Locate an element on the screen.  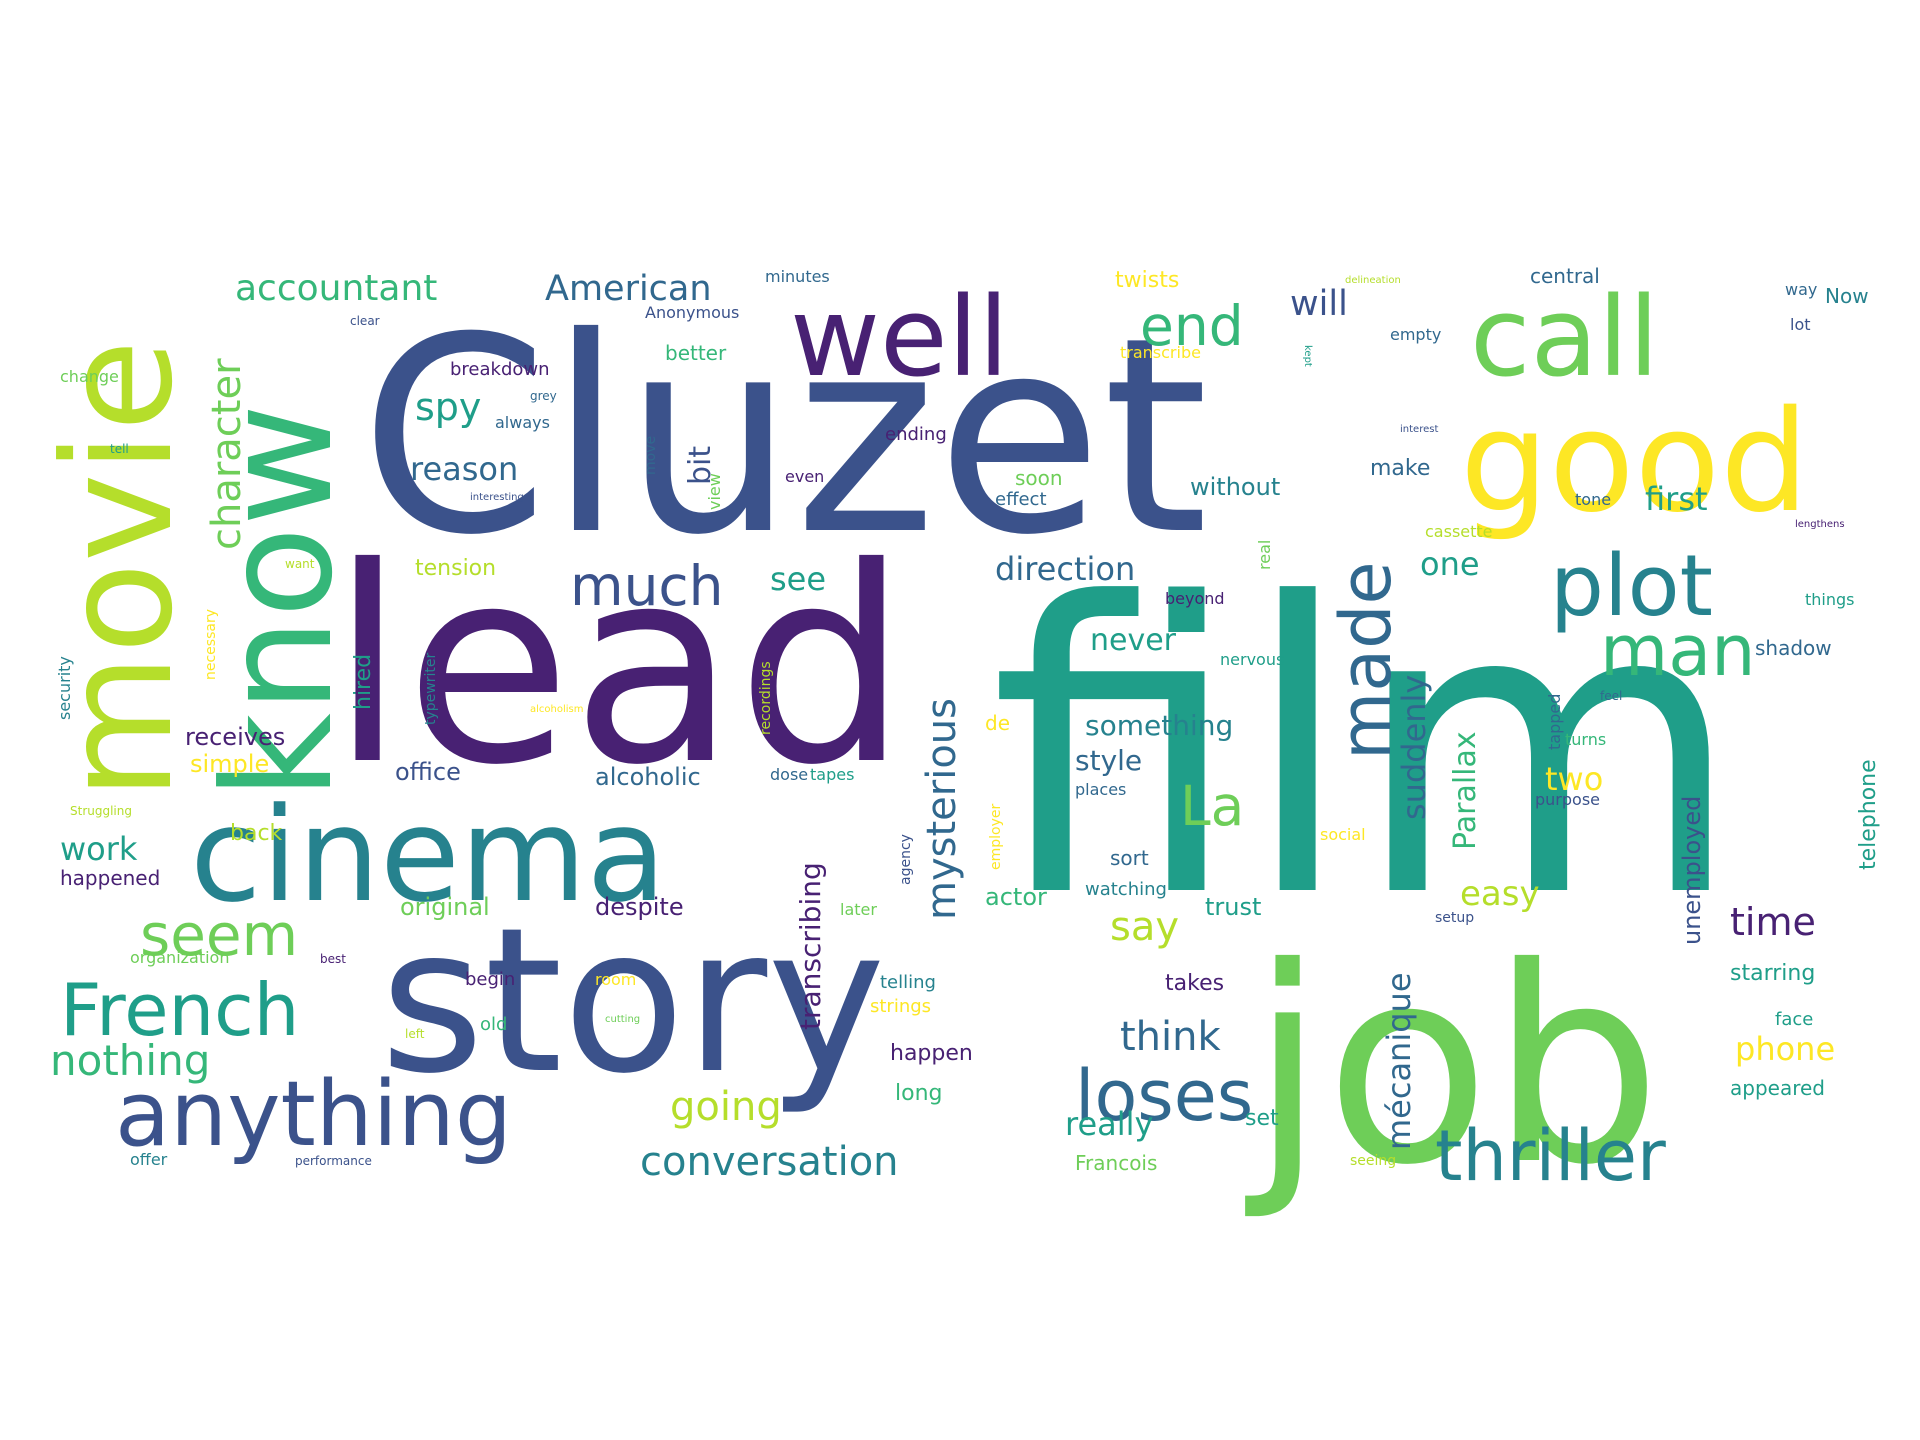
word-cluzet: Cluzet is located at coordinates (784, 436).